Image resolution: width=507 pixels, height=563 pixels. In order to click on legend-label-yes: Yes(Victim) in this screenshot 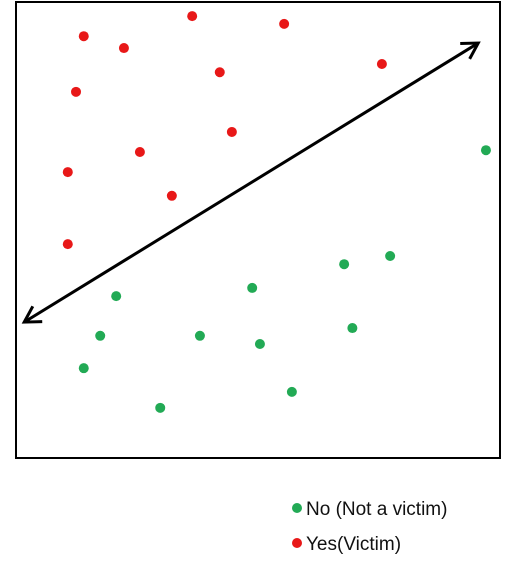, I will do `click(354, 544)`.